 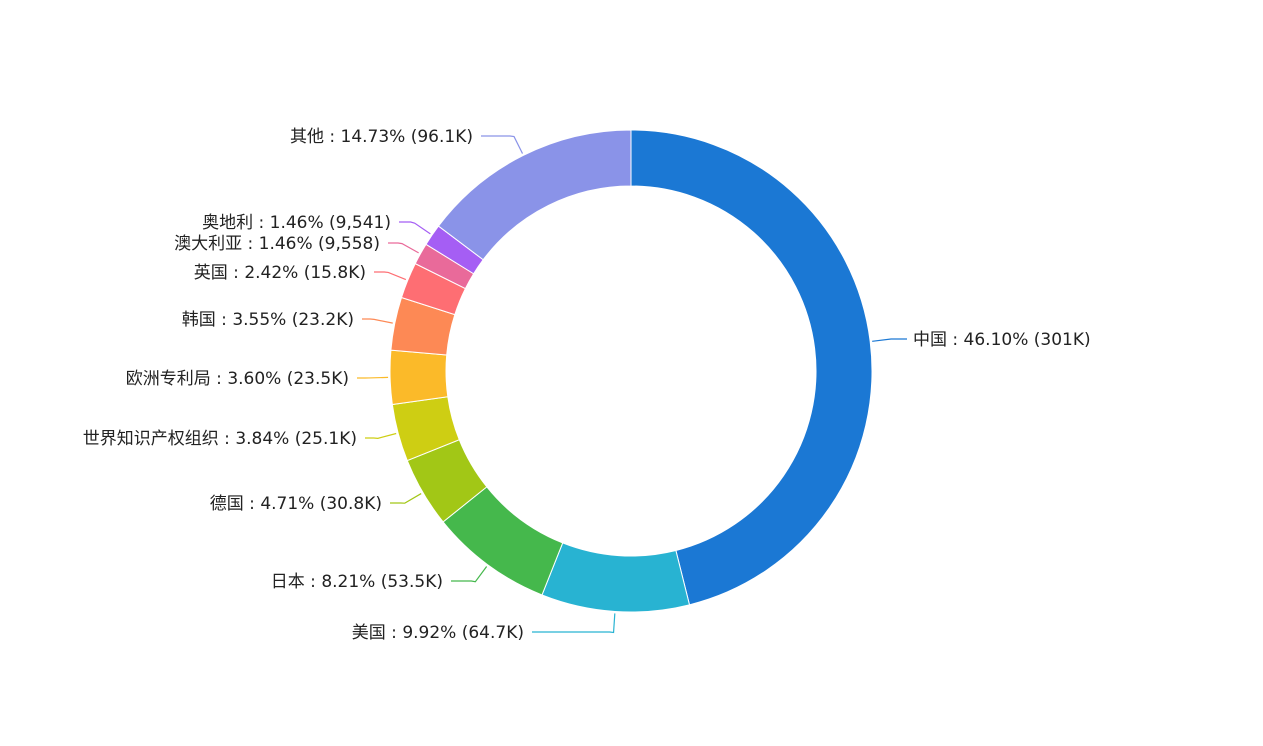 What do you see at coordinates (390, 276) in the screenshot?
I see `leader-line-英国` at bounding box center [390, 276].